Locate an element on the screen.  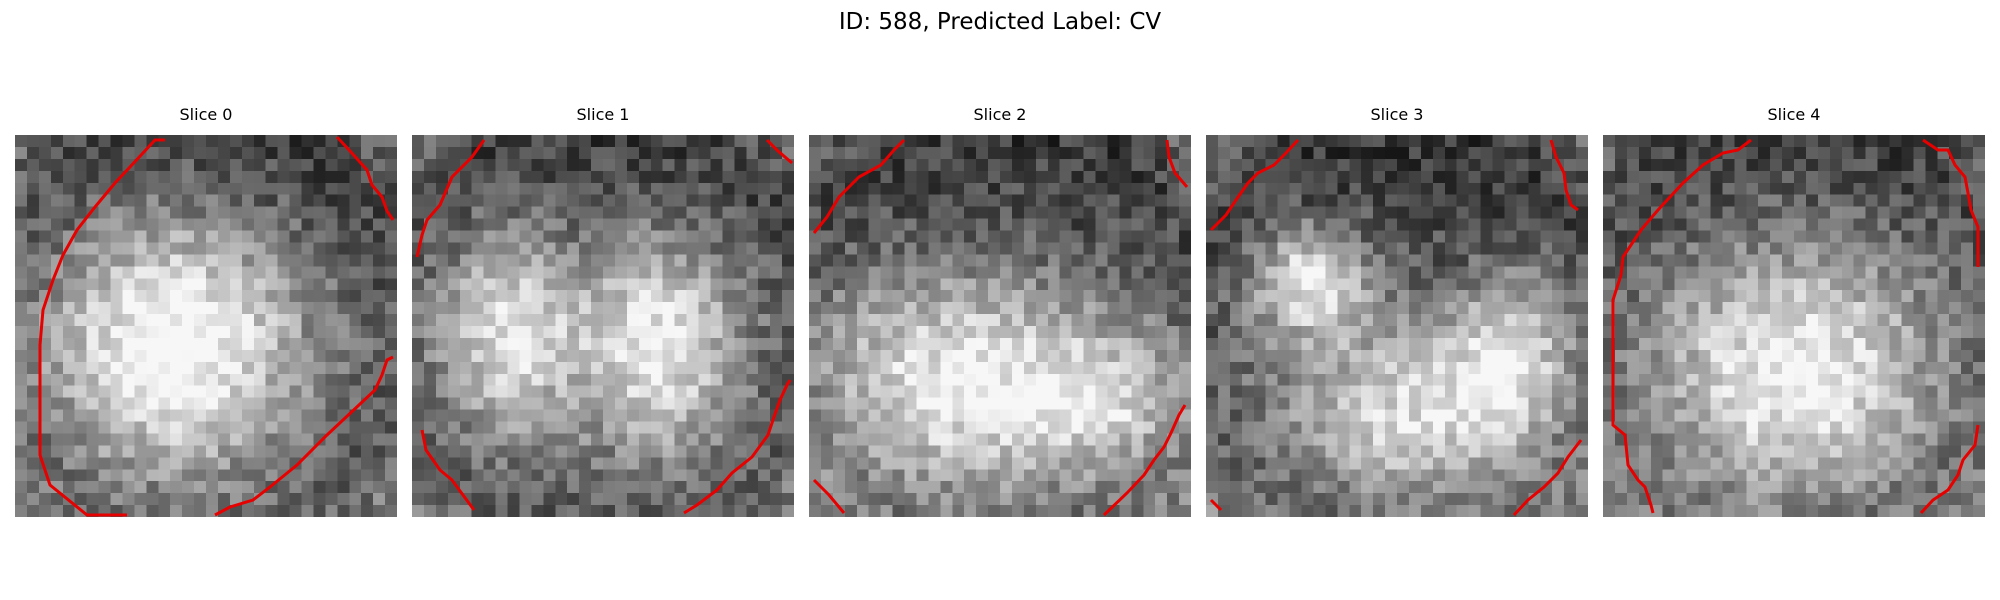
slice-panel-3: Slice 3 is located at coordinates (1397, 311).